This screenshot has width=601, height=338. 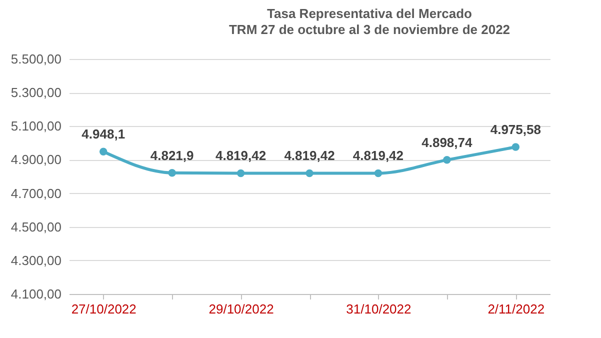 I want to click on chart-subtitle: TRM 27 de octubre al 3 de noviembre de 2022, so click(x=369, y=29).